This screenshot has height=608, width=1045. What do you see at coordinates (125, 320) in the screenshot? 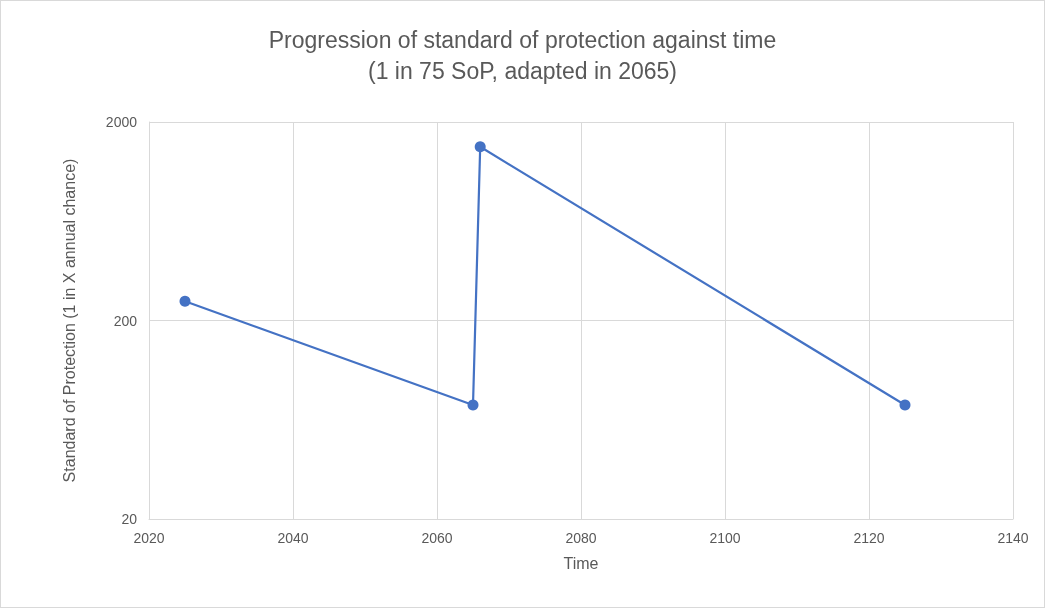
I see `y-tick-label: 200` at bounding box center [125, 320].